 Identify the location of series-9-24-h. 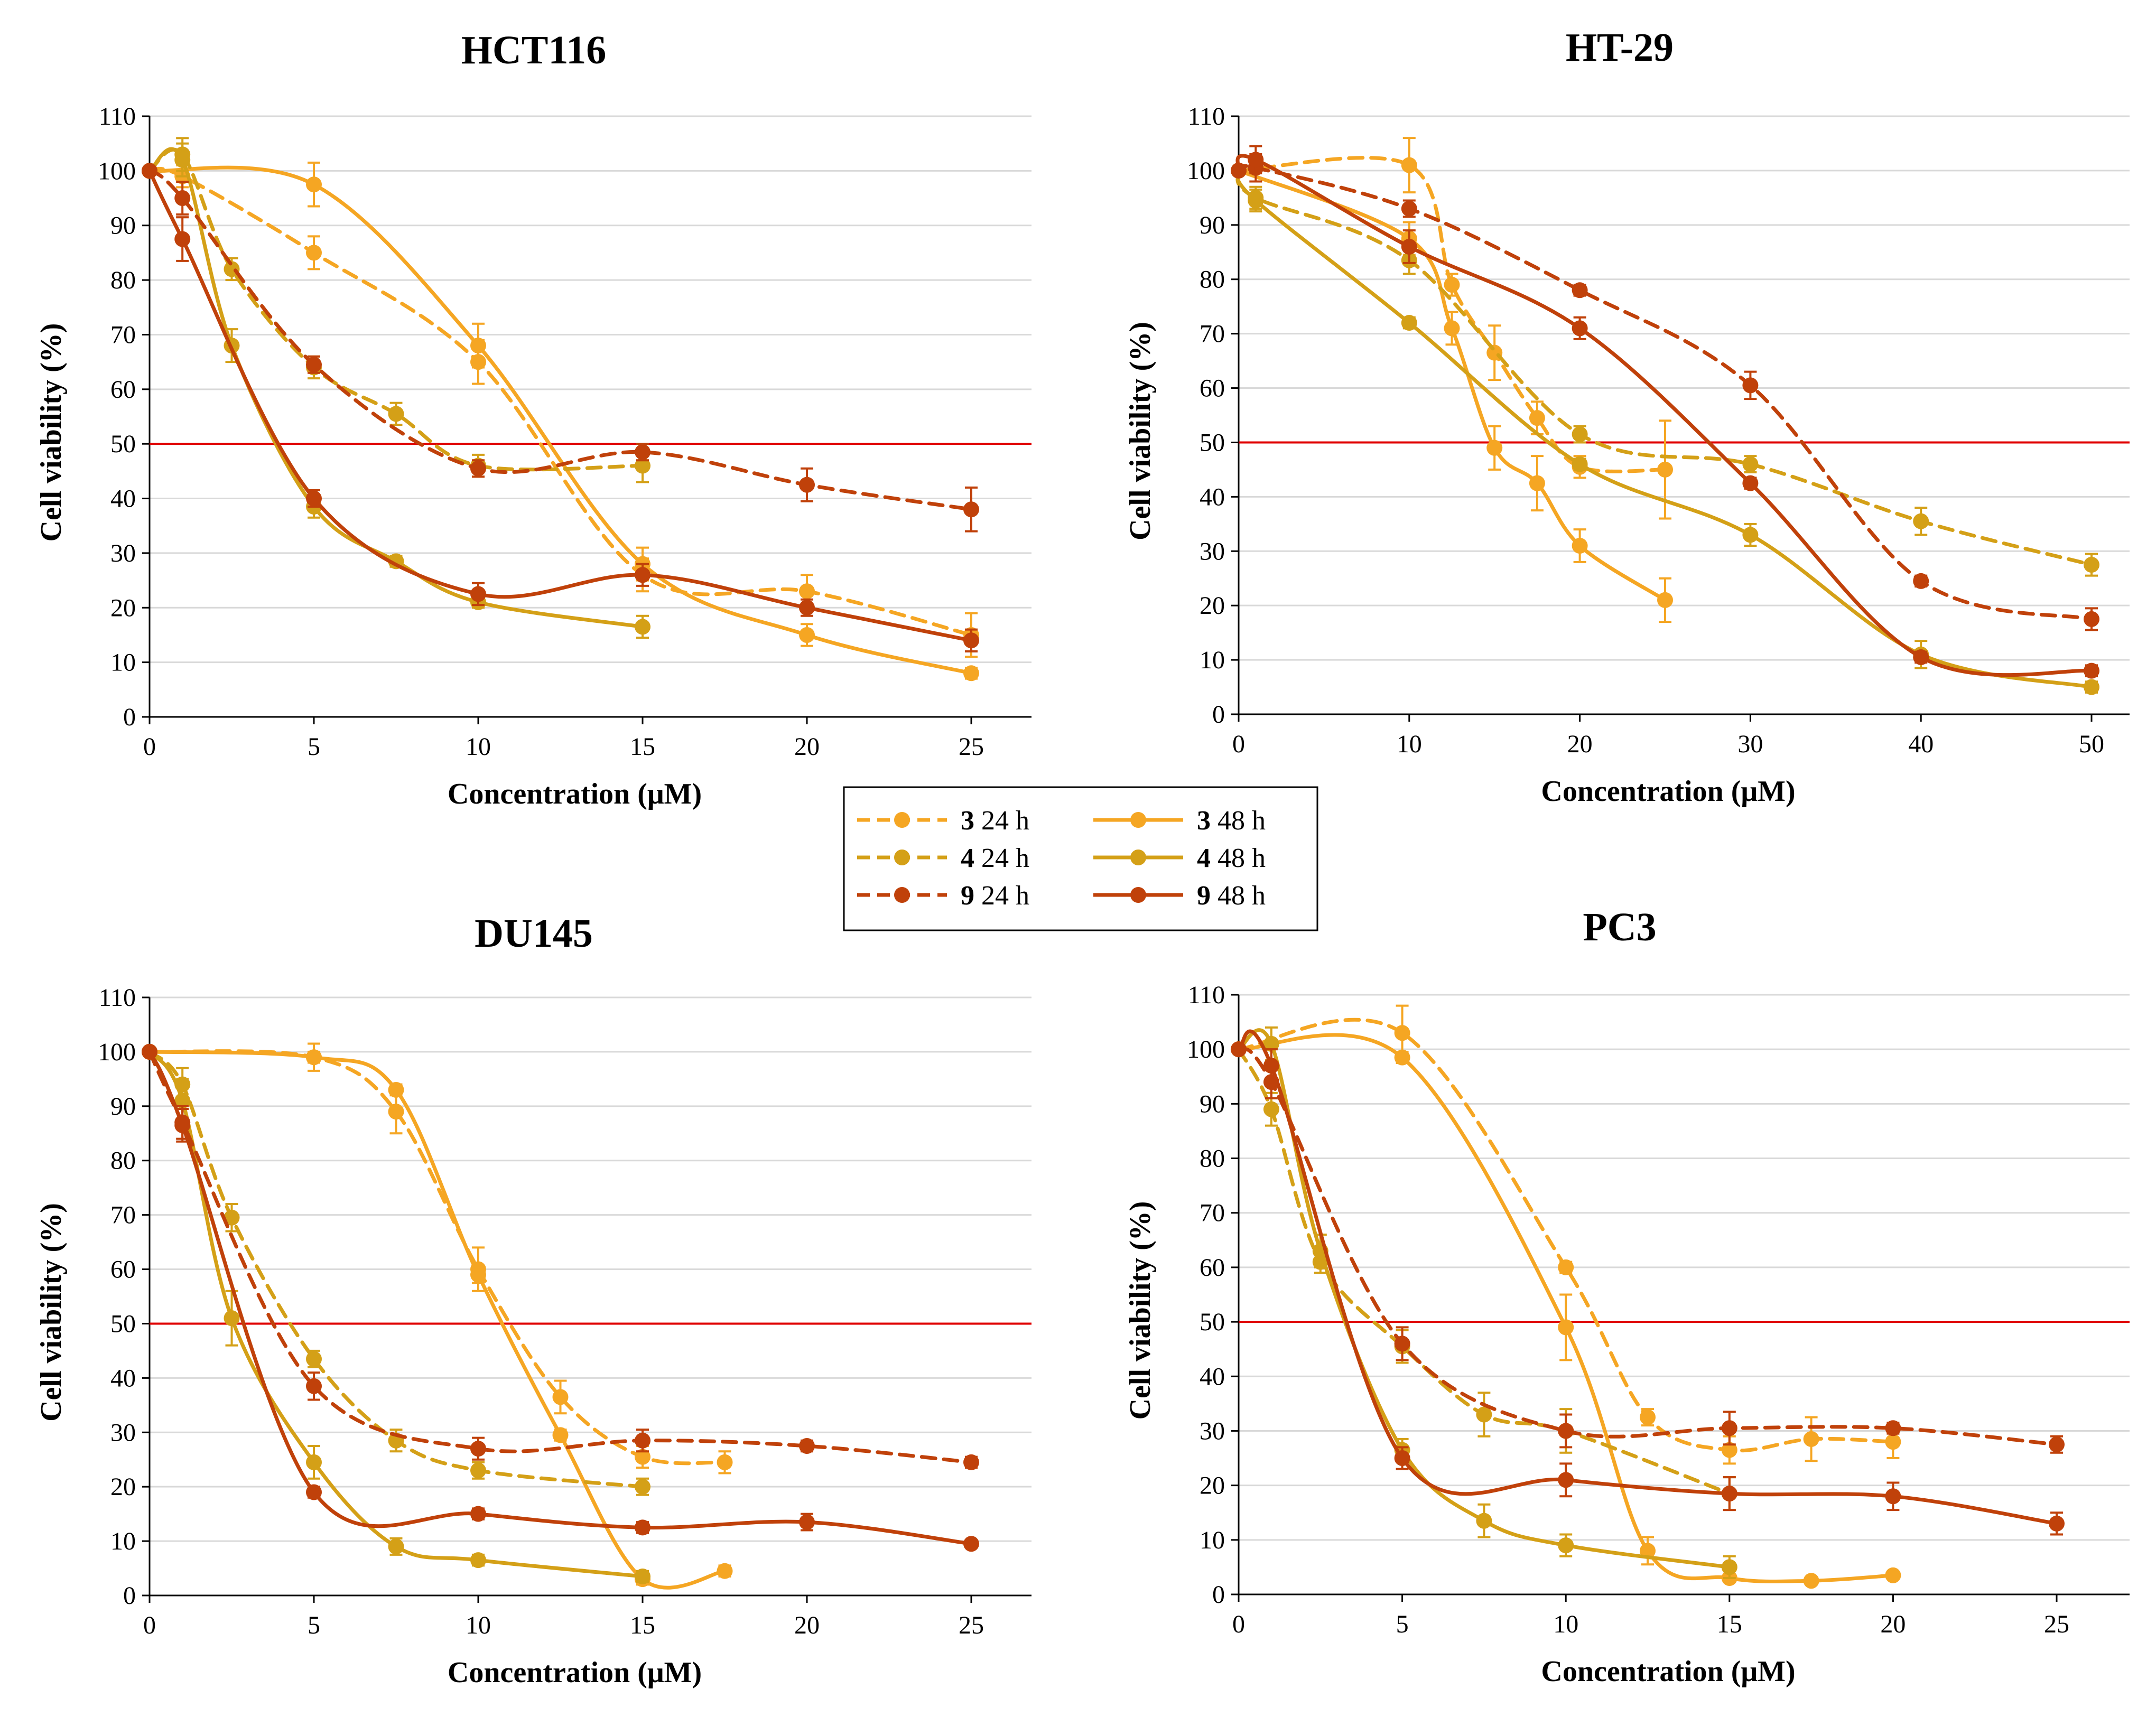
(1665, 392).